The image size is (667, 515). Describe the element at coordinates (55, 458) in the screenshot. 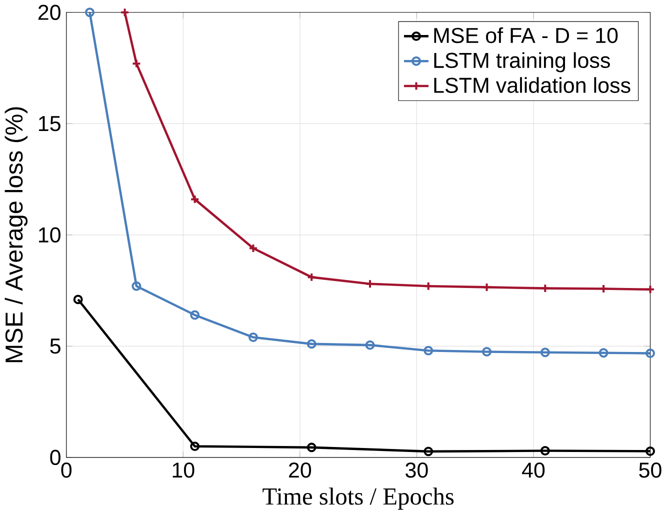

I see `y-tick-label: 0` at that location.